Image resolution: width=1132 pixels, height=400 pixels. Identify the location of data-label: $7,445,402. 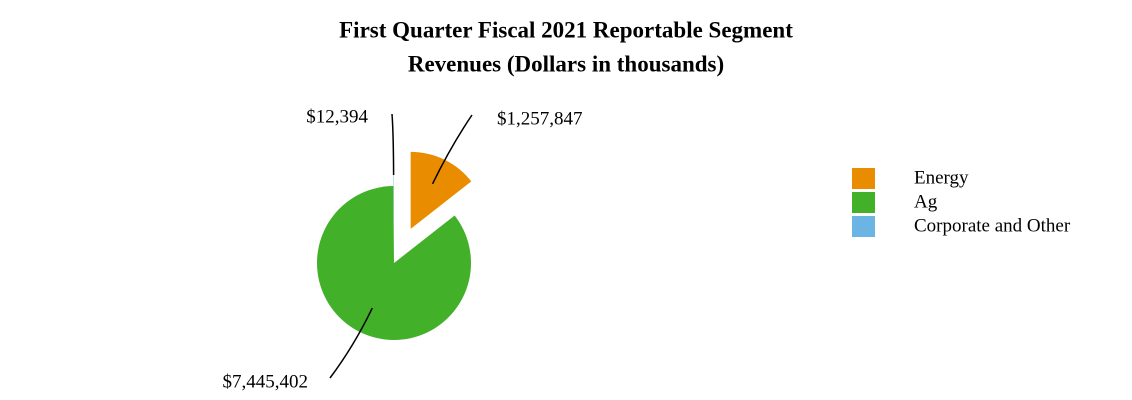
(266, 381).